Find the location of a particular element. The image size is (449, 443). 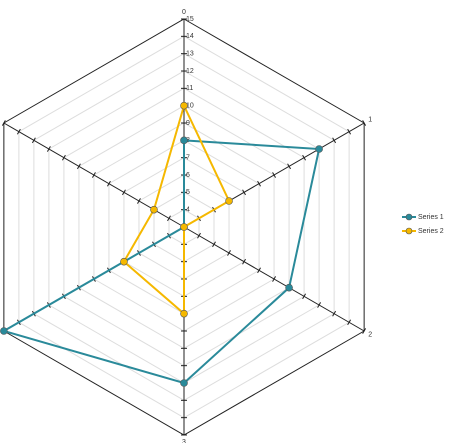

axis-label: 1 is located at coordinates (370, 119).